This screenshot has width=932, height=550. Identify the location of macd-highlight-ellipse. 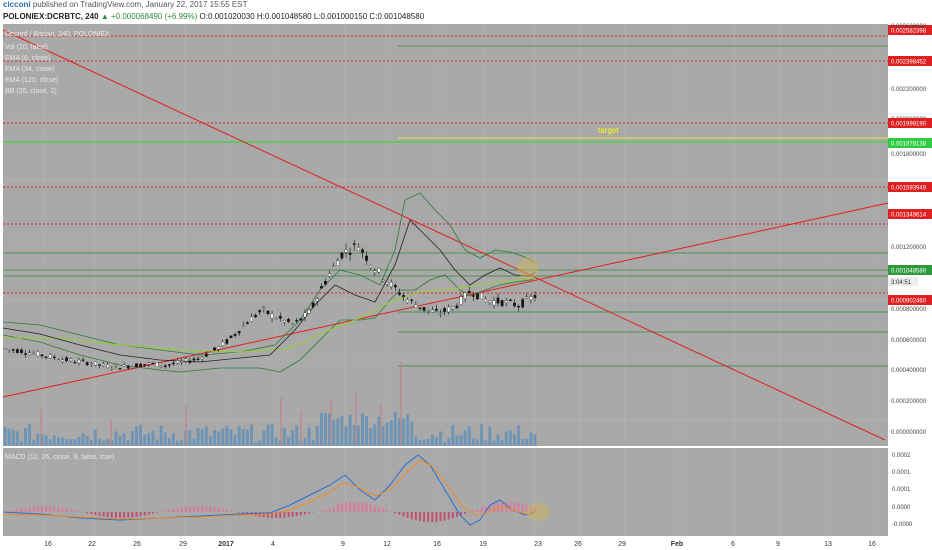
(538, 512).